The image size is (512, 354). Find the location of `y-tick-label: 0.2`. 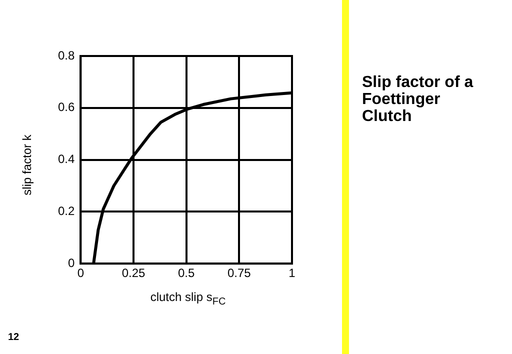

y-tick-label: 0.2 is located at coordinates (66, 211).